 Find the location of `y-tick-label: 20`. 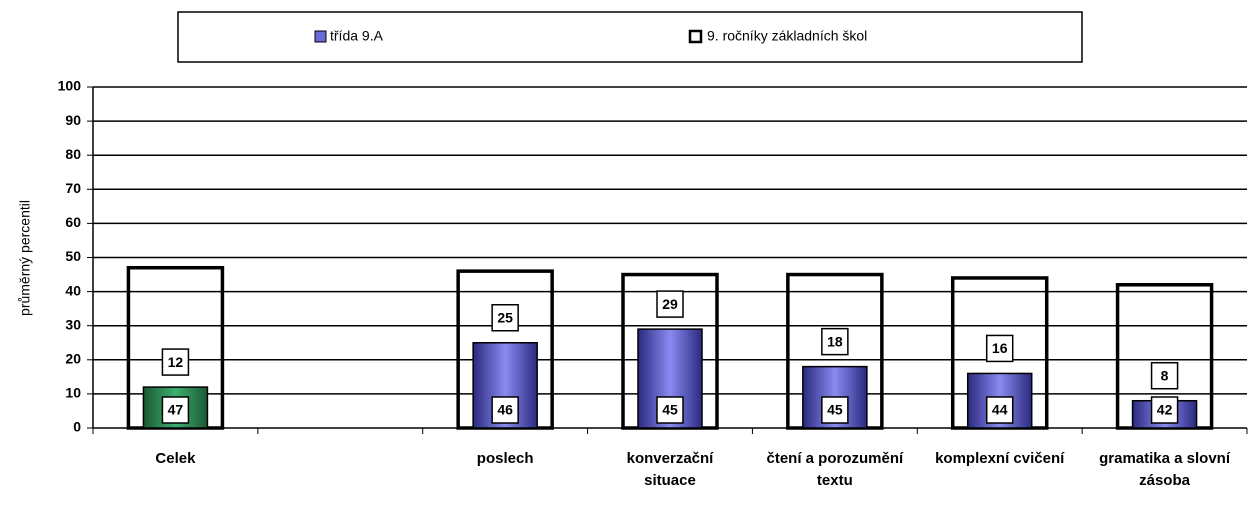

y-tick-label: 20 is located at coordinates (73, 359).